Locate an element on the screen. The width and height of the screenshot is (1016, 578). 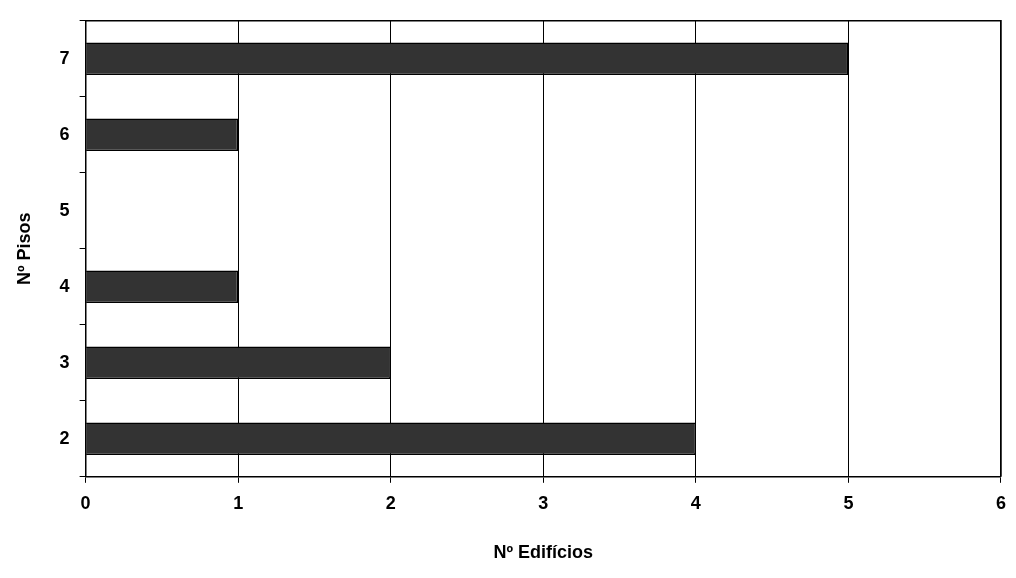
x-tick-label: 5 is located at coordinates (848, 502).